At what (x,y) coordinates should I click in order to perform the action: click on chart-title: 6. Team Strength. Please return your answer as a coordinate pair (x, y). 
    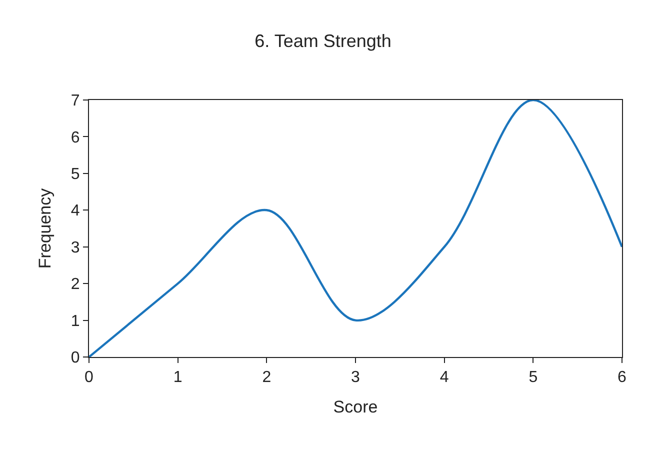
    Looking at the image, I should click on (323, 41).